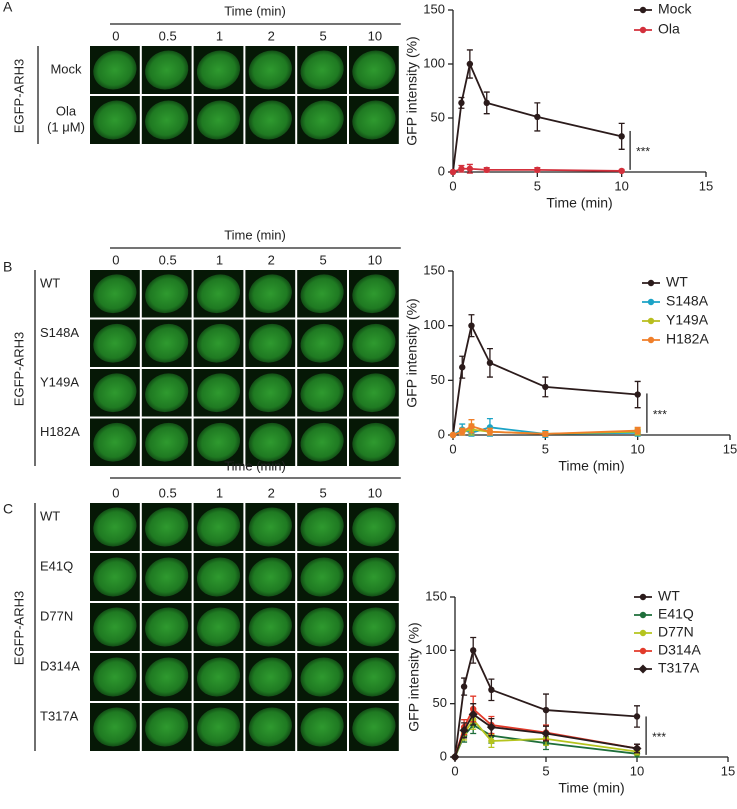 The height and width of the screenshot is (809, 737). What do you see at coordinates (679, 650) in the screenshot?
I see `legend-label: D314A` at bounding box center [679, 650].